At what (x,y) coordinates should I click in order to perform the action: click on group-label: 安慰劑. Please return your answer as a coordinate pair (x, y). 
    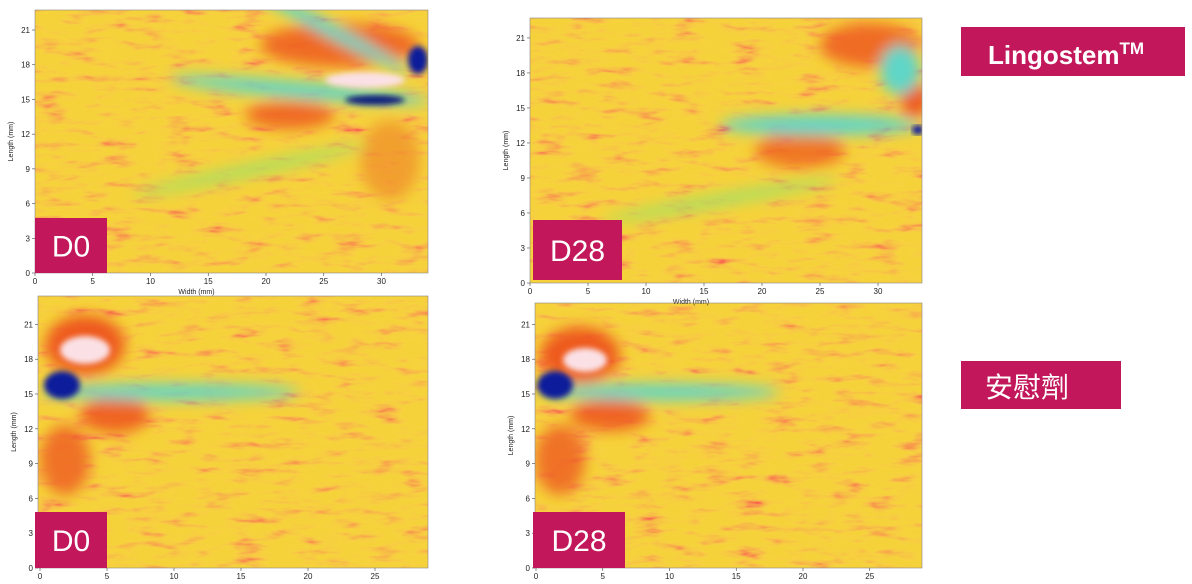
    Looking at the image, I should click on (1027, 387).